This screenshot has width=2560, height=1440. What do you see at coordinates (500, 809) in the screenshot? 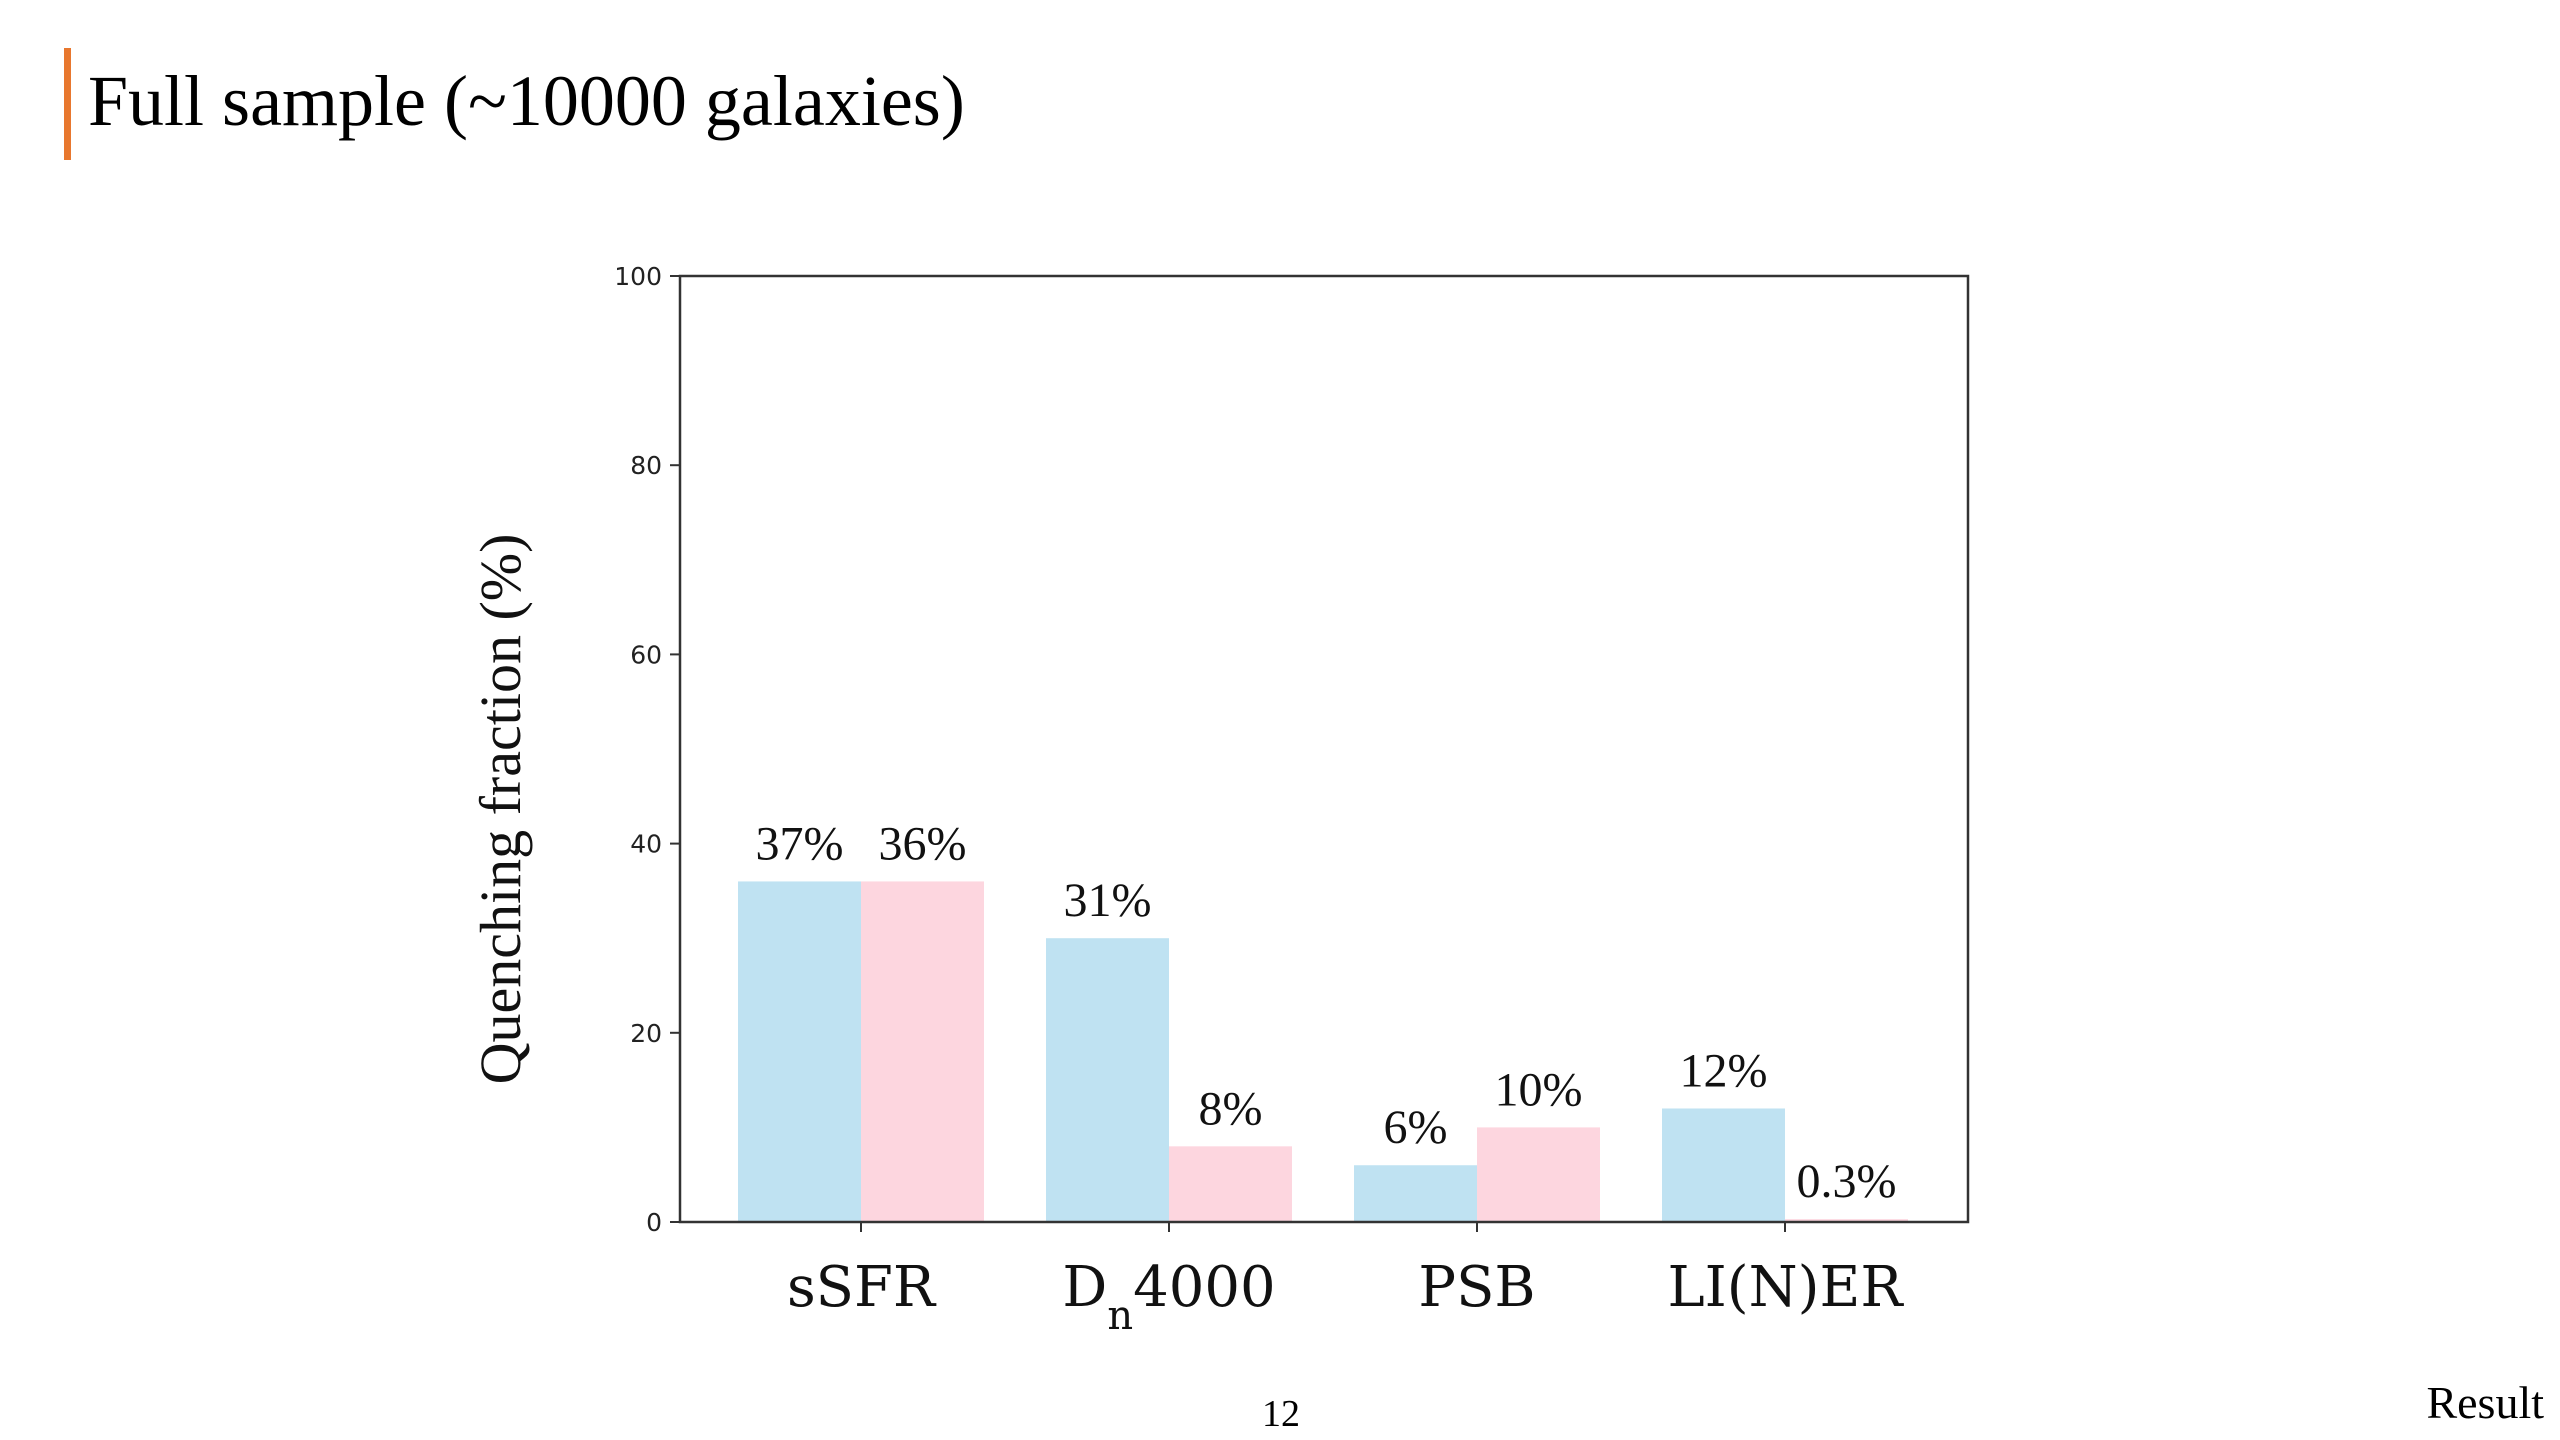
I see `y-axis-title: Quenching fraction (%)` at bounding box center [500, 809].